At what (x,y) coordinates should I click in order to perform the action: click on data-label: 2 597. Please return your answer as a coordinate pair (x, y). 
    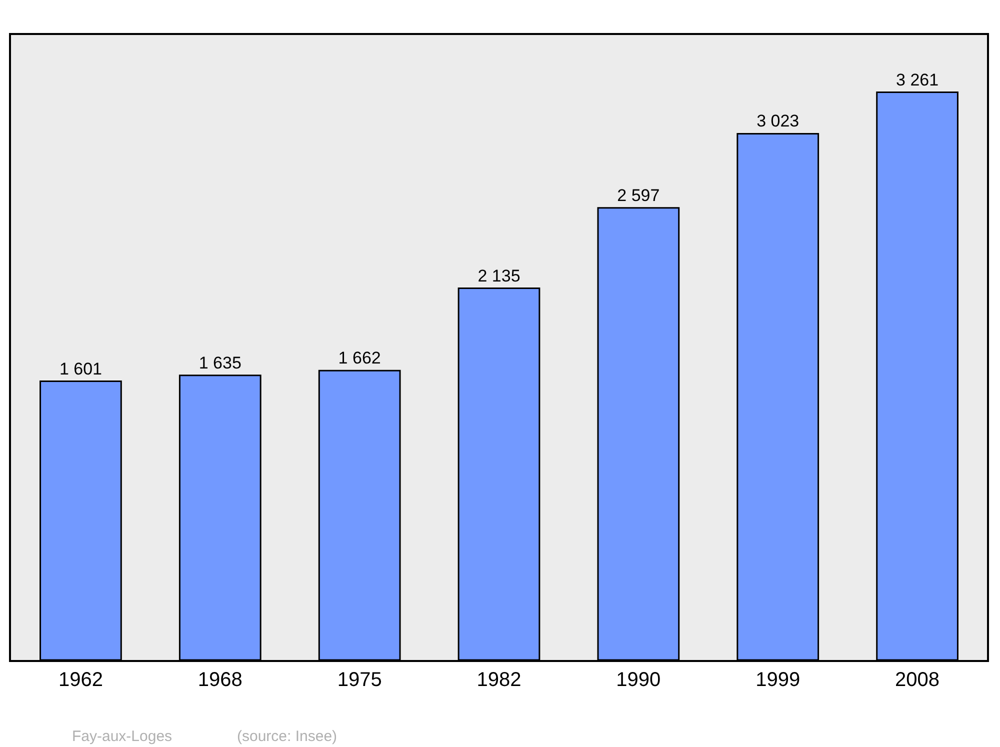
    Looking at the image, I should click on (638, 195).